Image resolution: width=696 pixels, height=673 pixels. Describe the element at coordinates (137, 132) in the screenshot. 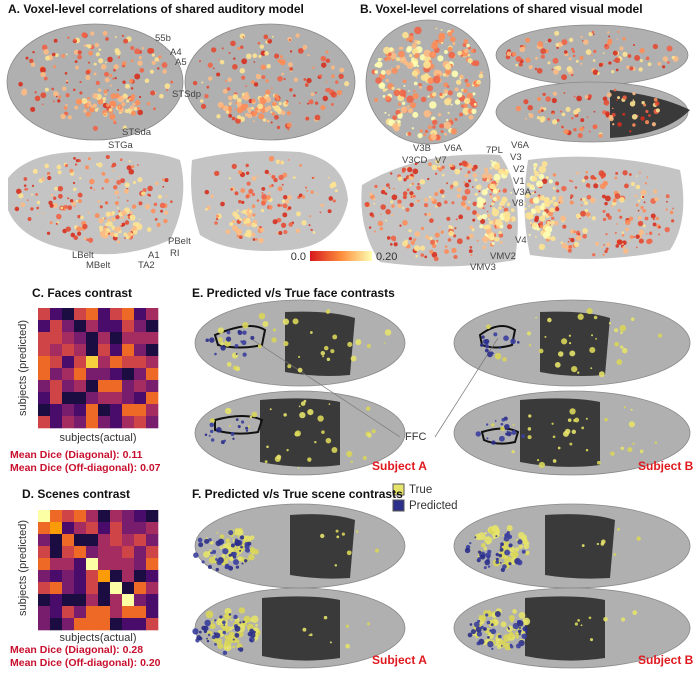

I see `roi-label: STSda` at that location.